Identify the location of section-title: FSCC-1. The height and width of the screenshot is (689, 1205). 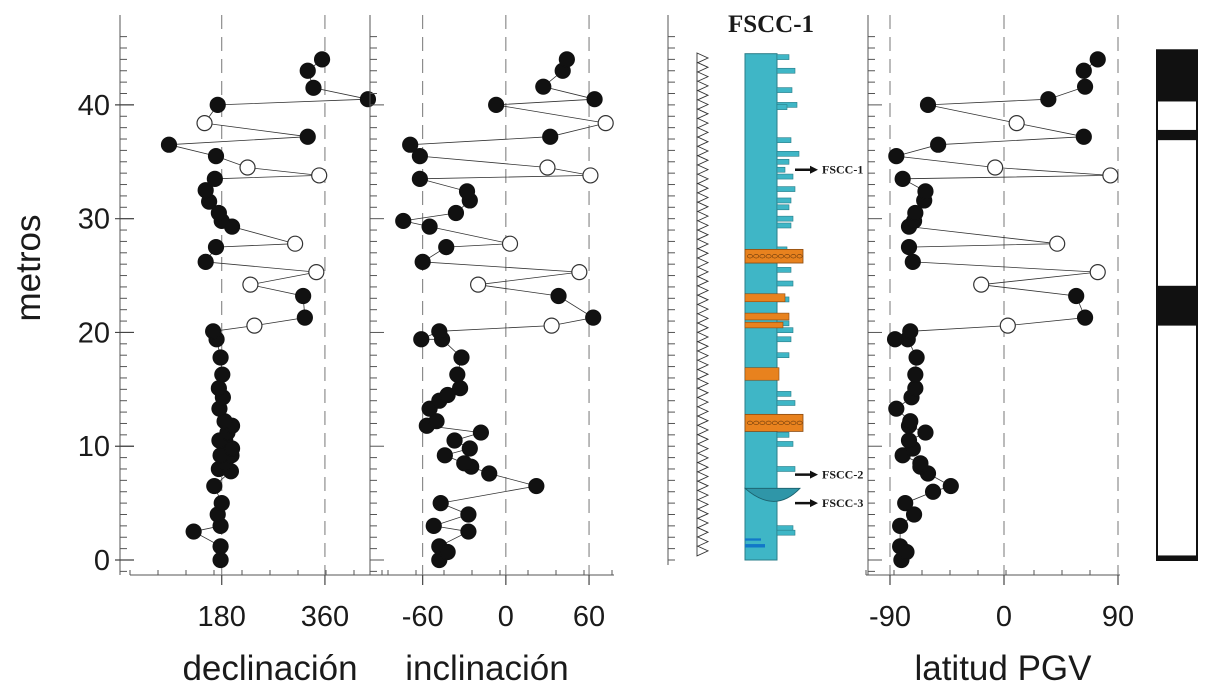
(771, 24).